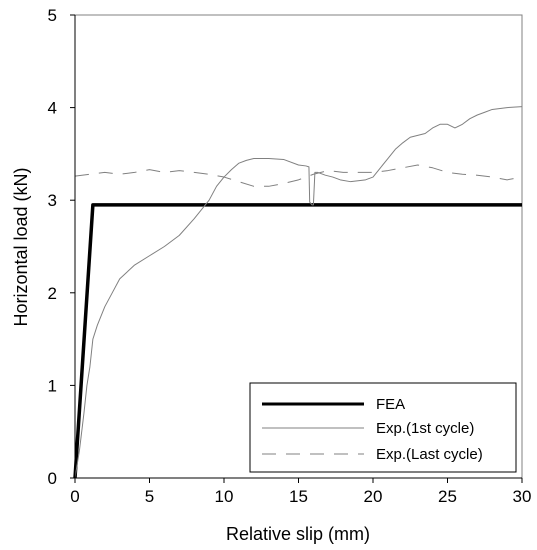 The width and height of the screenshot is (537, 550). Describe the element at coordinates (52, 200) in the screenshot. I see `y-tick-label: 3` at that location.